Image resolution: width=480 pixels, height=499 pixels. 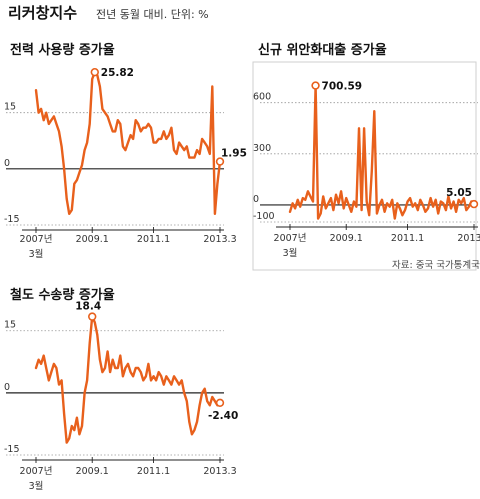 What do you see at coordinates (152, 14) in the screenshot?
I see `figure-subtitle: 전년 동월 대비. 단위: %` at bounding box center [152, 14].